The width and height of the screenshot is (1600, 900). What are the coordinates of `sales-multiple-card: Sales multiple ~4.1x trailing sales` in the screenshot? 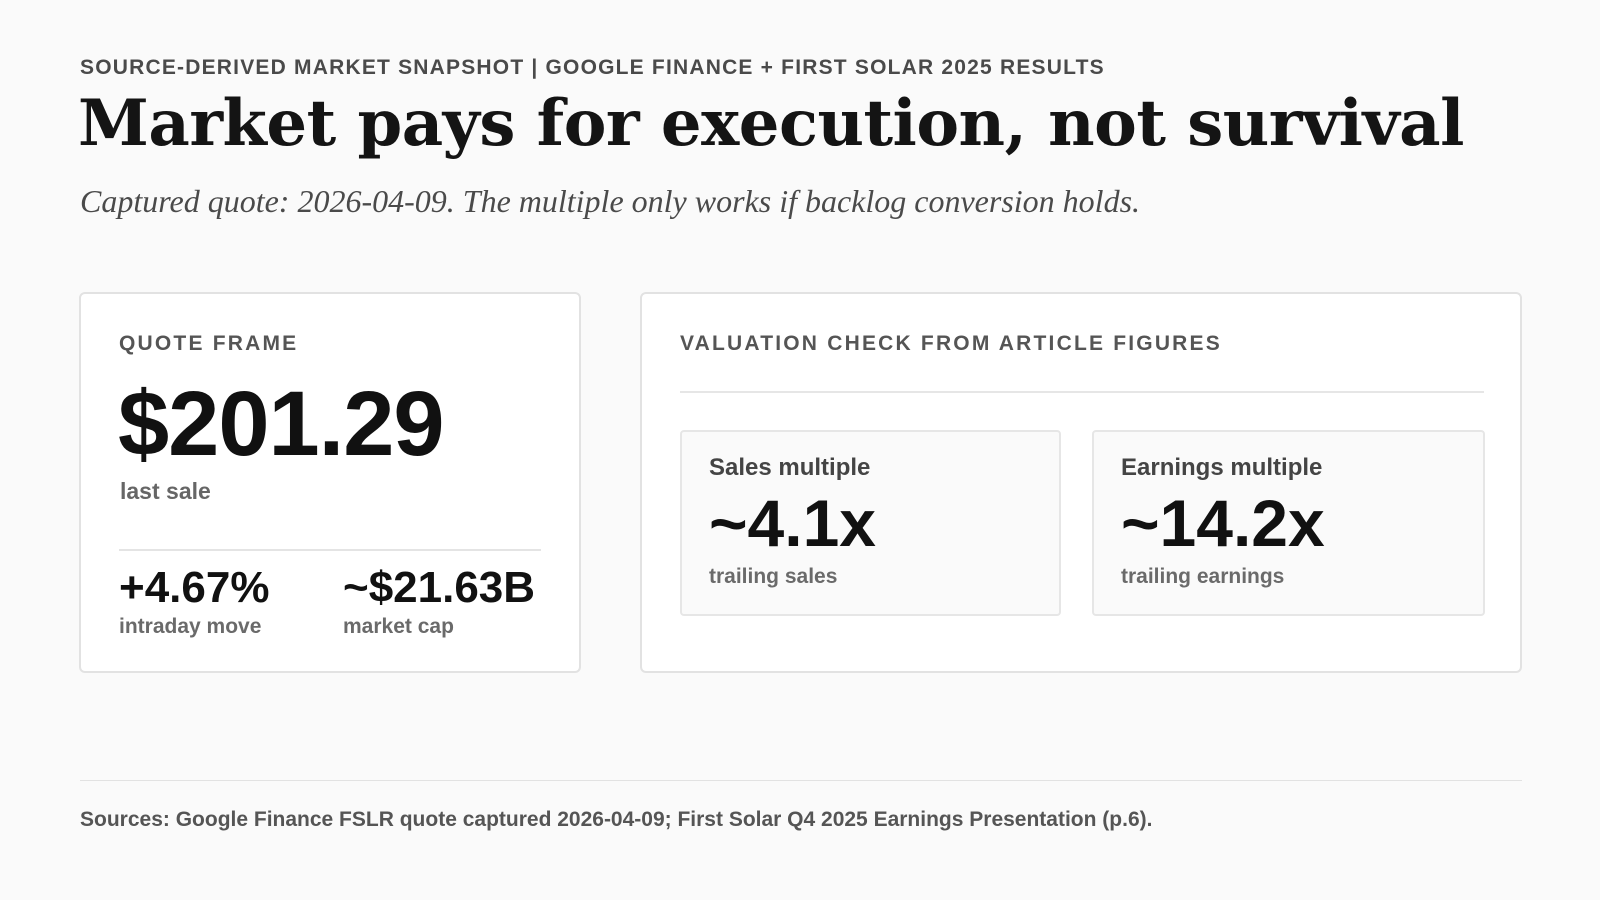 It's located at (870, 523).